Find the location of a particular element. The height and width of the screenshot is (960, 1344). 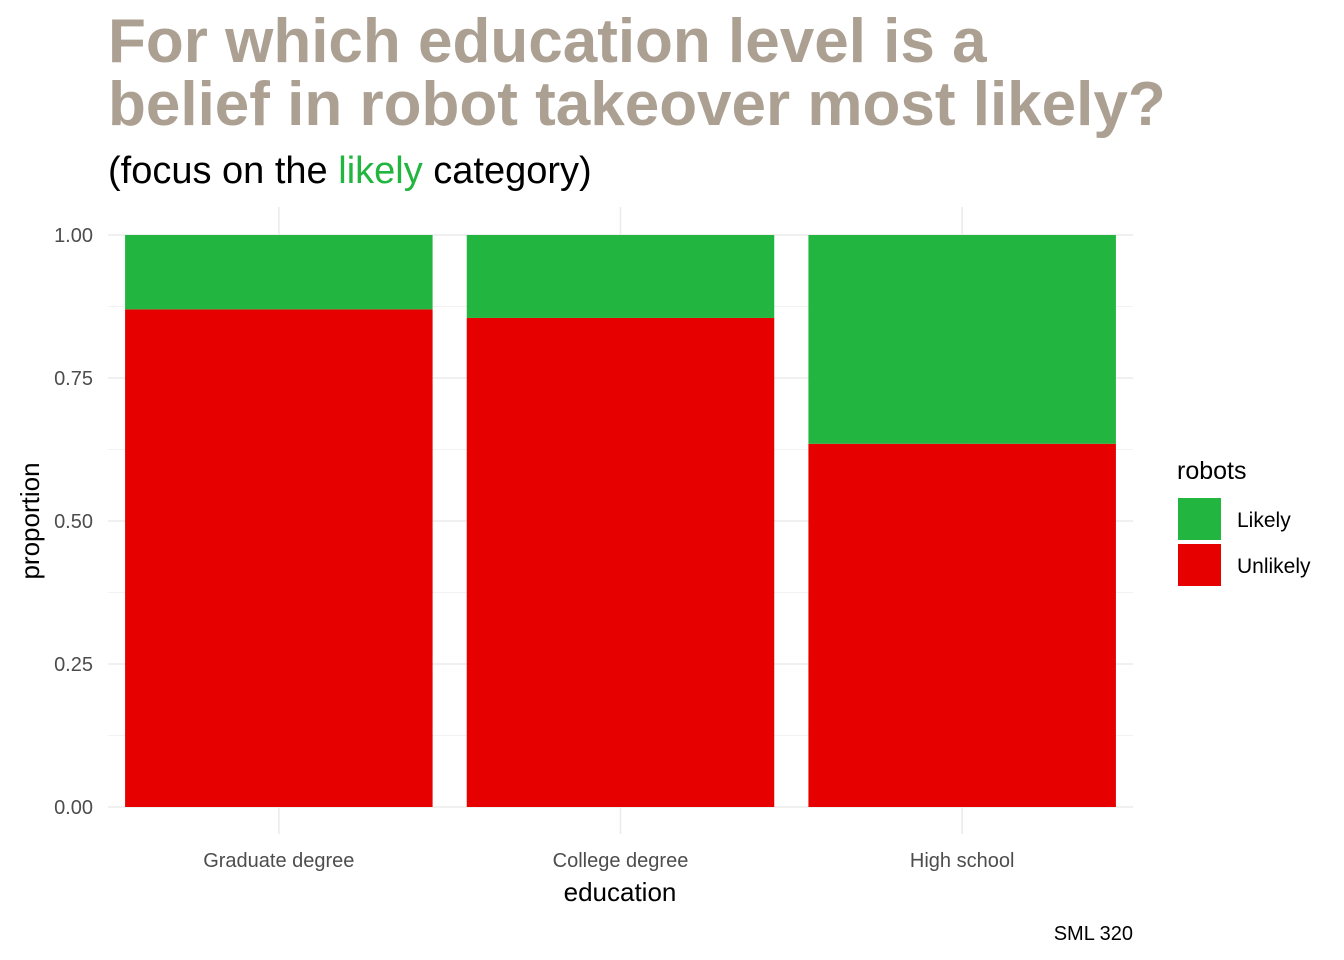

y-axis-title: proportion is located at coordinates (30, 520).